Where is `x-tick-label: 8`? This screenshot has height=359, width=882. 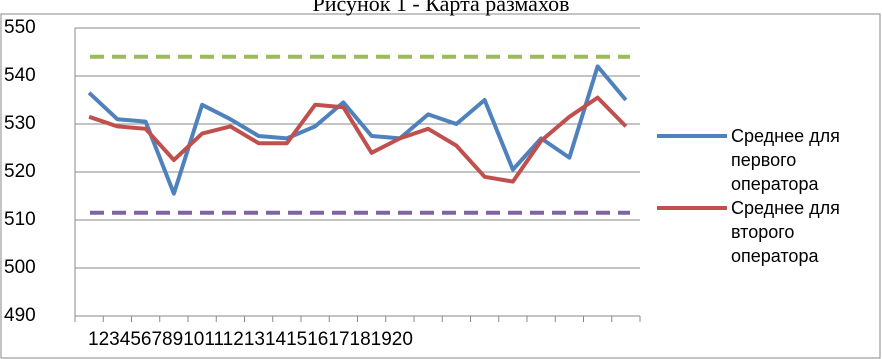 x-tick-label: 8 is located at coordinates (167, 339).